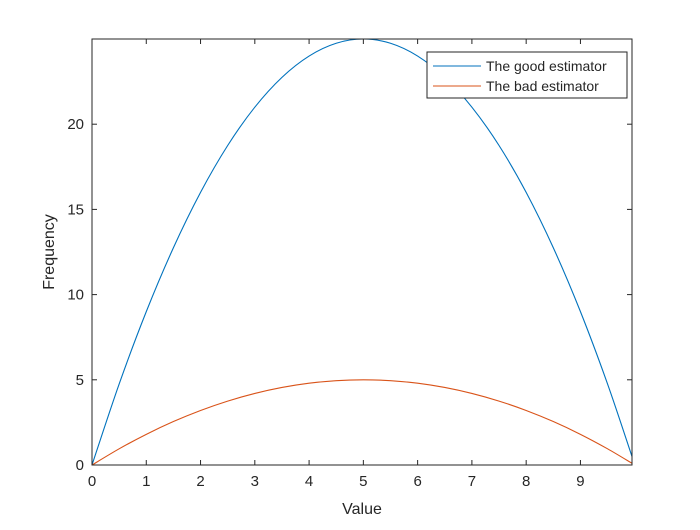 Image resolution: width=700 pixels, height=530 pixels. Describe the element at coordinates (200, 481) in the screenshot. I see `x-tick-label: 2` at that location.